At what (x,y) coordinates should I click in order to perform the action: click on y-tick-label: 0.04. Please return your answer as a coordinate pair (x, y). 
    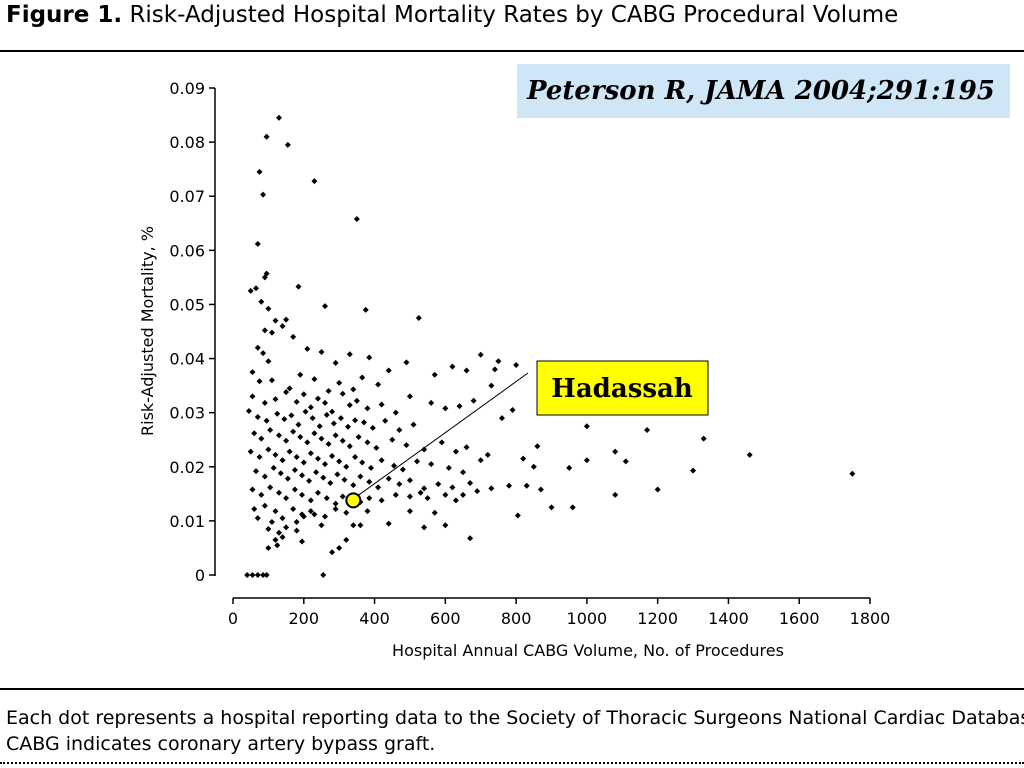
    Looking at the image, I should click on (187, 359).